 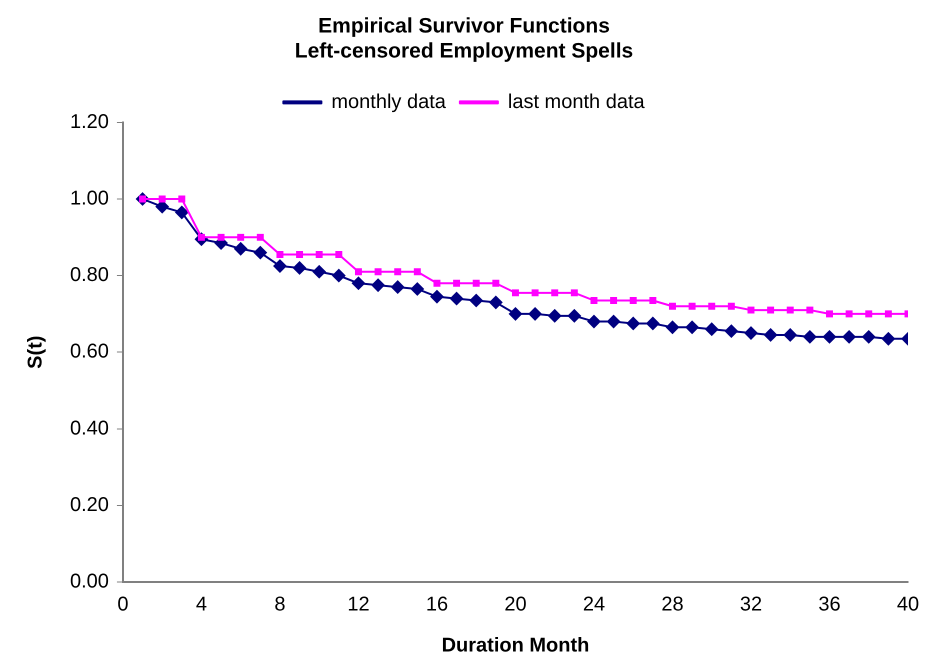 I want to click on x-tick-label: 32, so click(x=751, y=605).